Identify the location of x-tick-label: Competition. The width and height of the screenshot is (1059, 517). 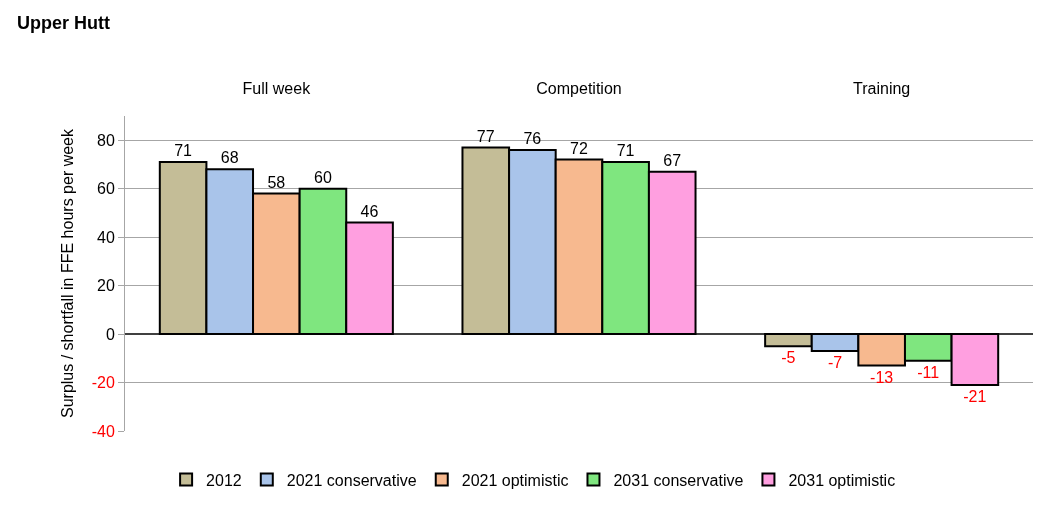
(579, 88).